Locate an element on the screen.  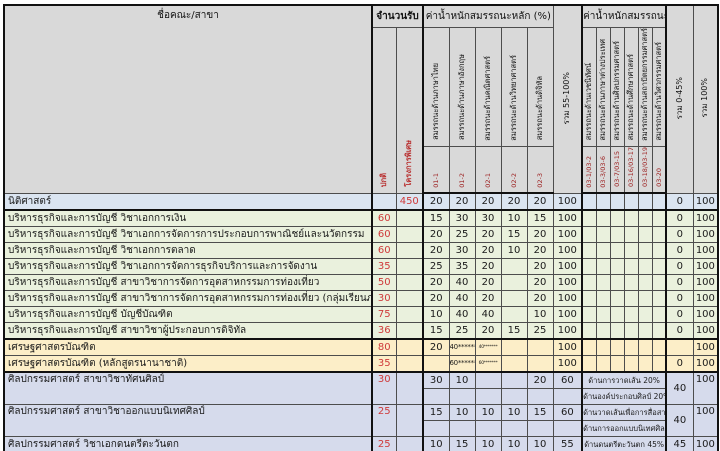
cell-core-01-2: 25 is located at coordinates (462, 235).